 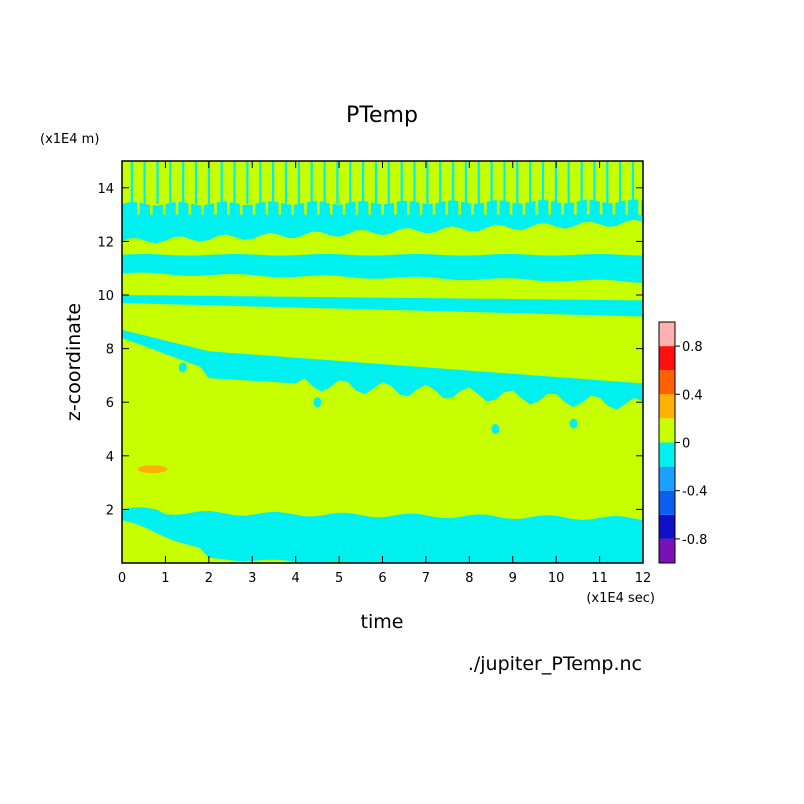 I want to click on y-tick-label: 12, so click(x=105, y=242).